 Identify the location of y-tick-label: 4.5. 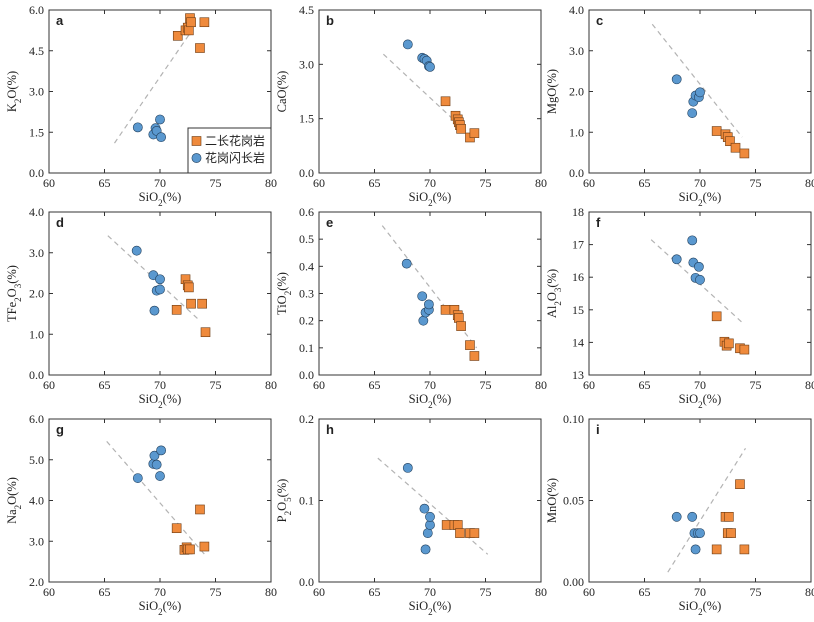
(306, 10).